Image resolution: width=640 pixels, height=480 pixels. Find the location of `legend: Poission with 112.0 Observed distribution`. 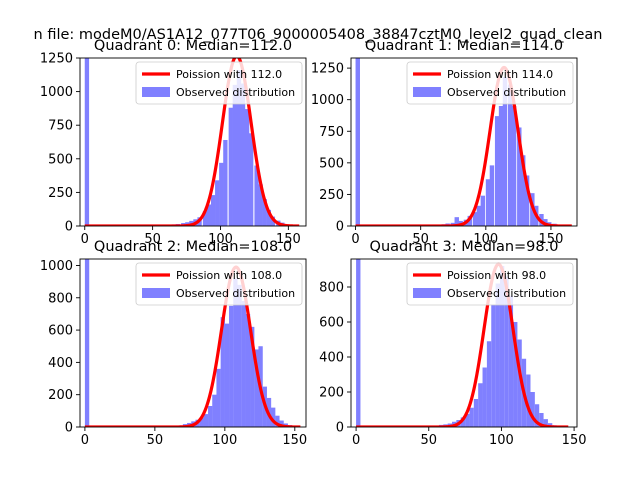

legend: Poission with 112.0 Observed distribution is located at coordinates (219, 83).